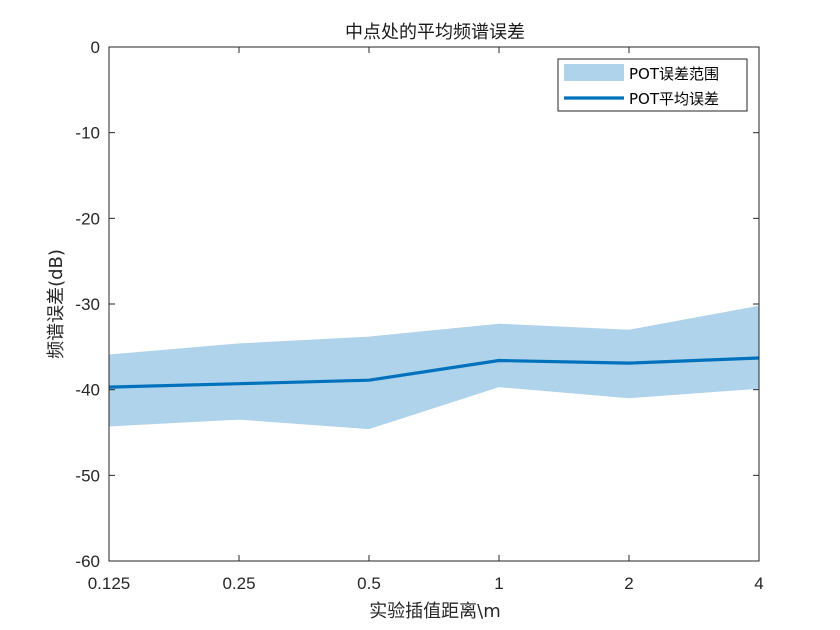 The width and height of the screenshot is (840, 630). I want to click on x-tick-label: 0.25, so click(238, 583).